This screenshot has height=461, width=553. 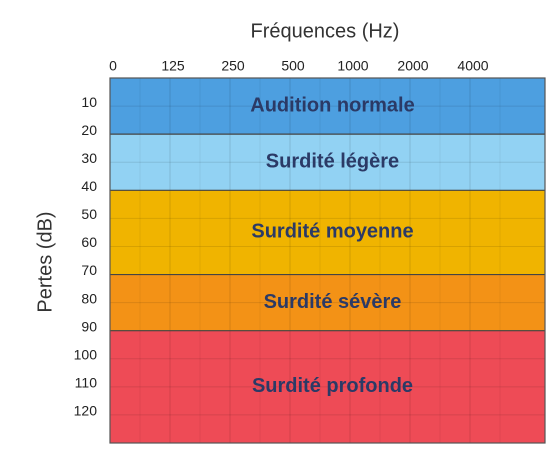 I want to click on x-tick-label: 500, so click(x=293, y=66).